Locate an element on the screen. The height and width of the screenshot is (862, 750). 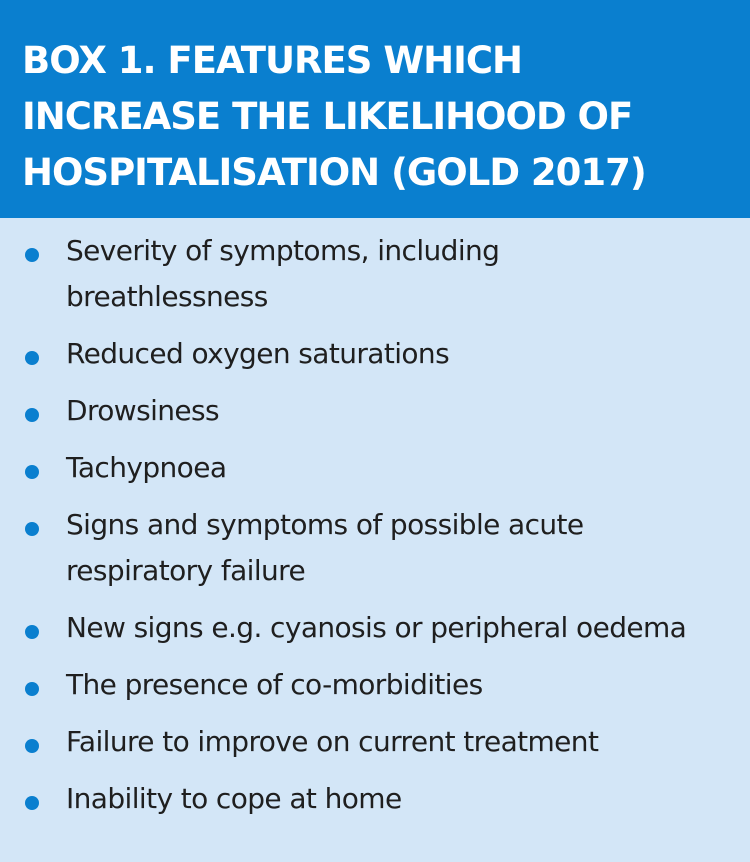
list-item: Drowsiness is located at coordinates (375, 411).